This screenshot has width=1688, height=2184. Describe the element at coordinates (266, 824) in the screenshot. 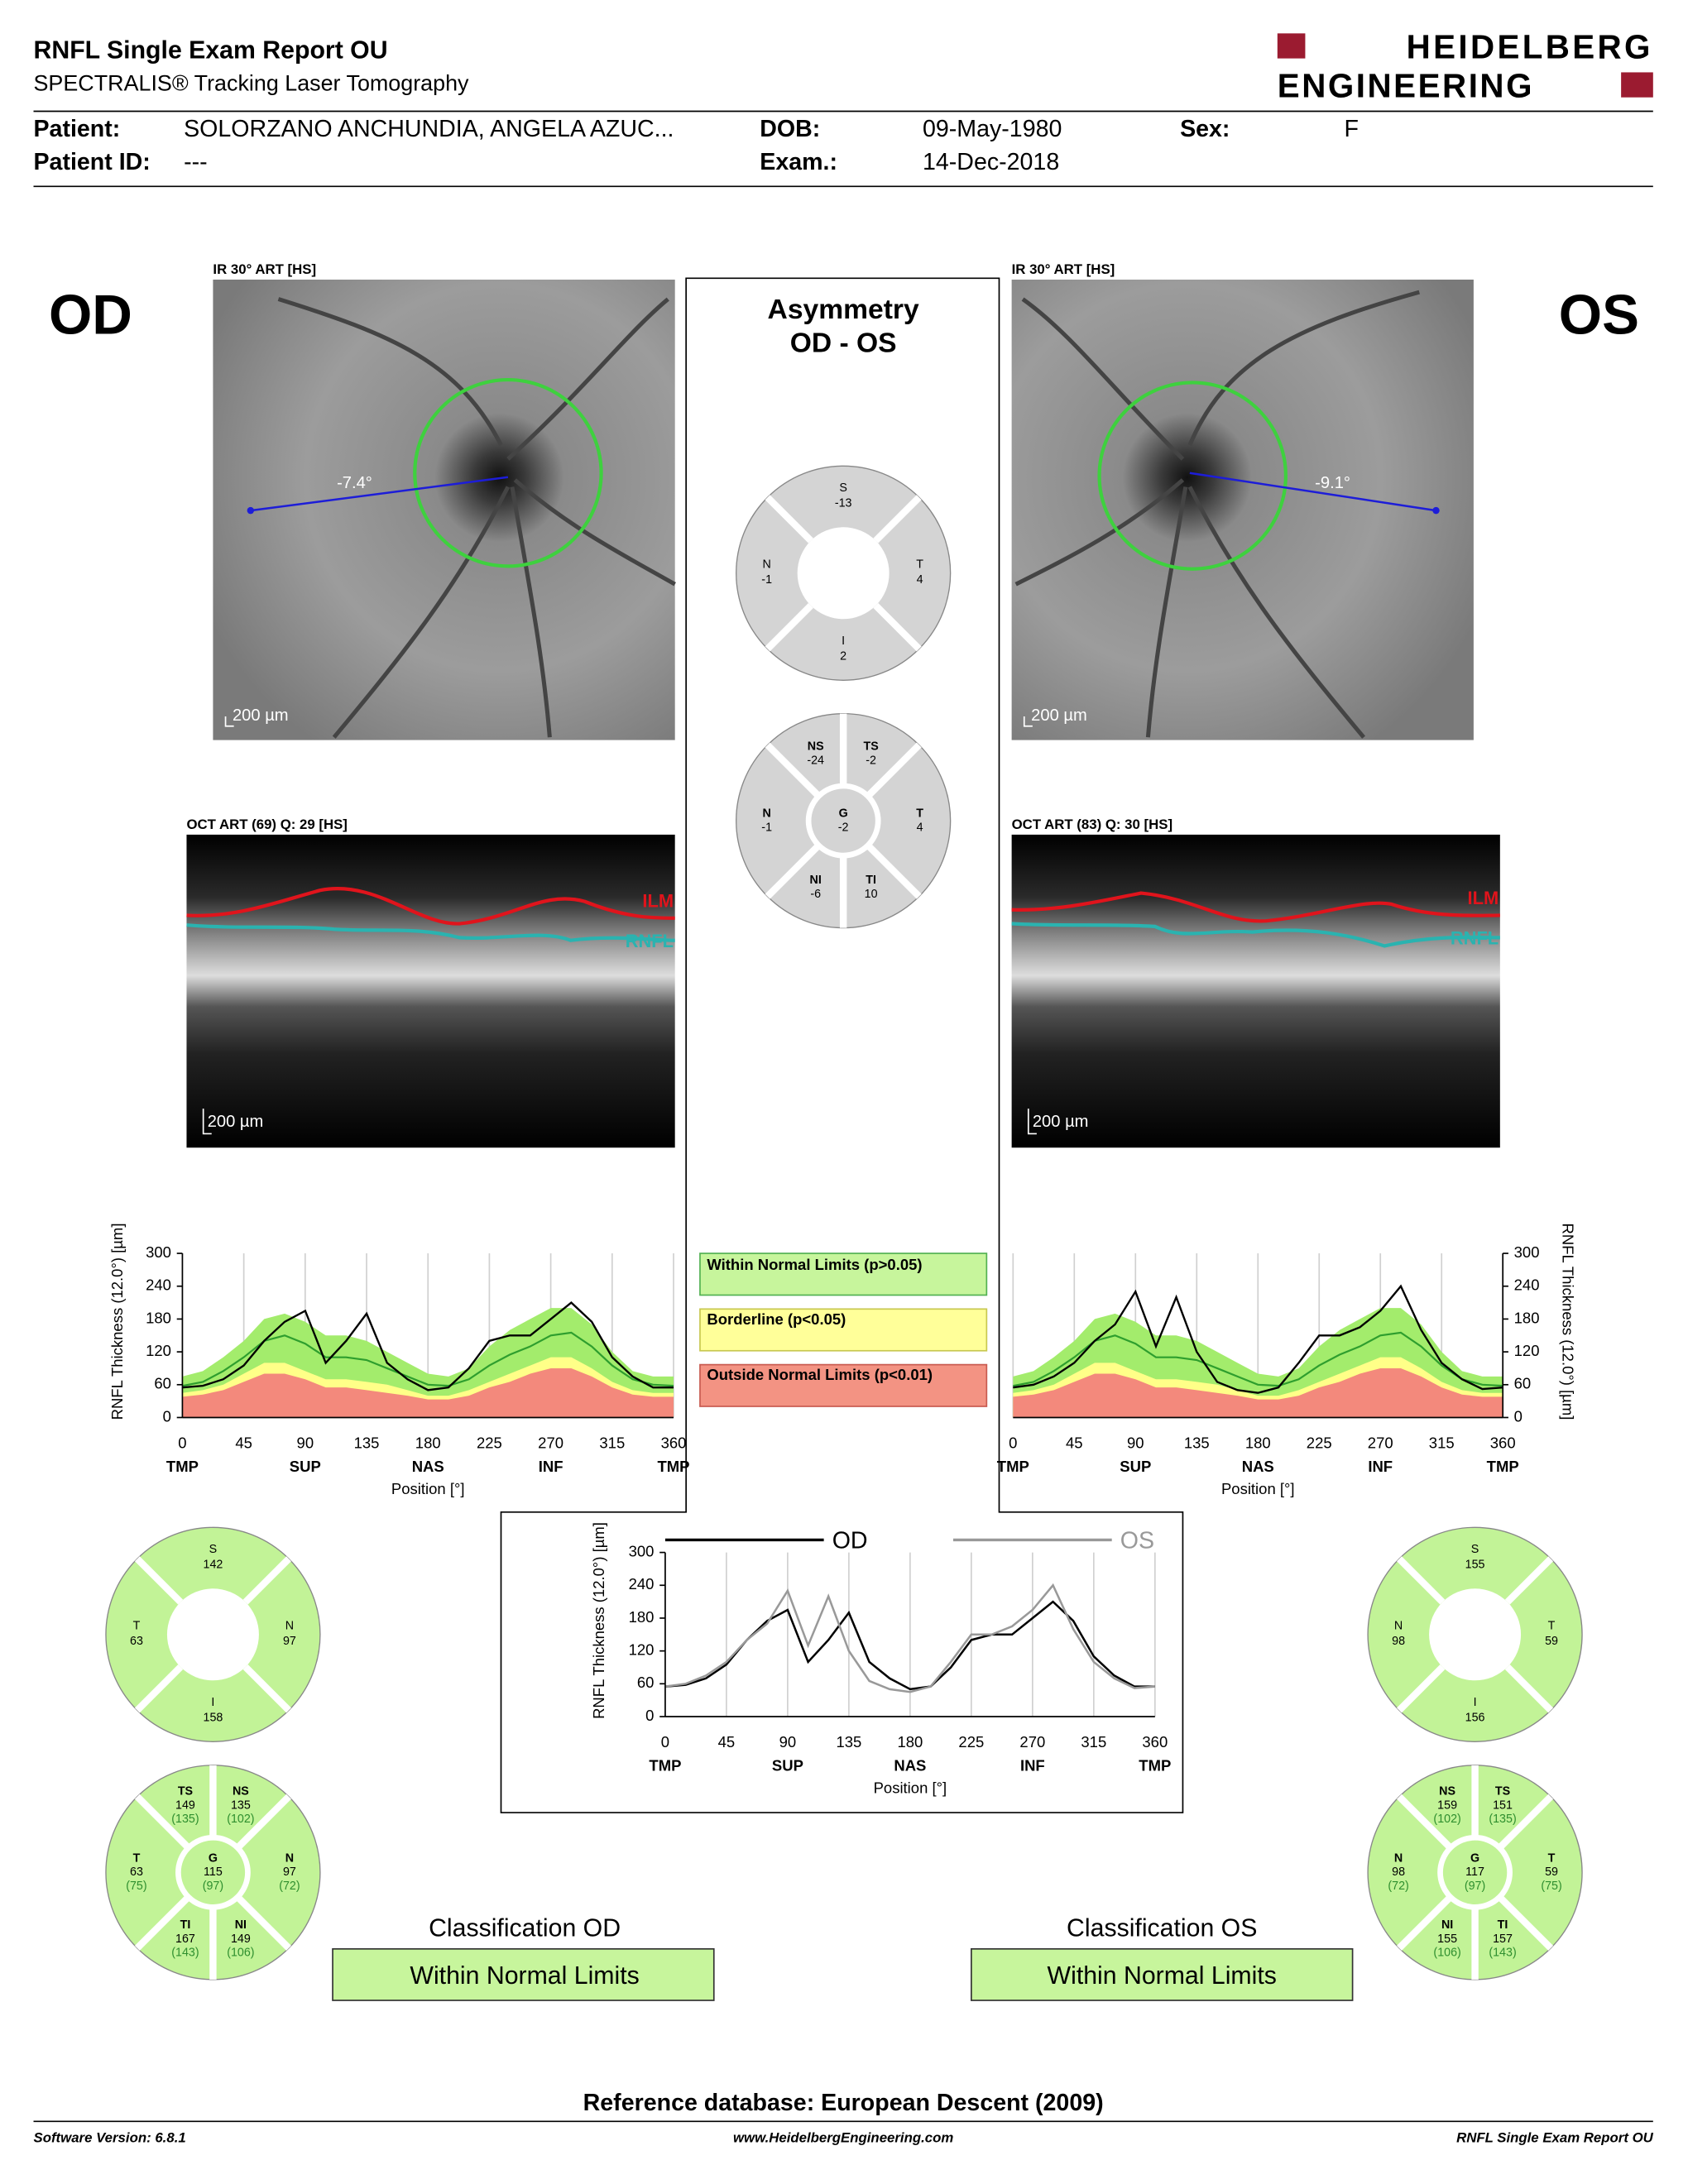

I see `image-label: OCT ART (69) Q: 29 [HS]` at that location.